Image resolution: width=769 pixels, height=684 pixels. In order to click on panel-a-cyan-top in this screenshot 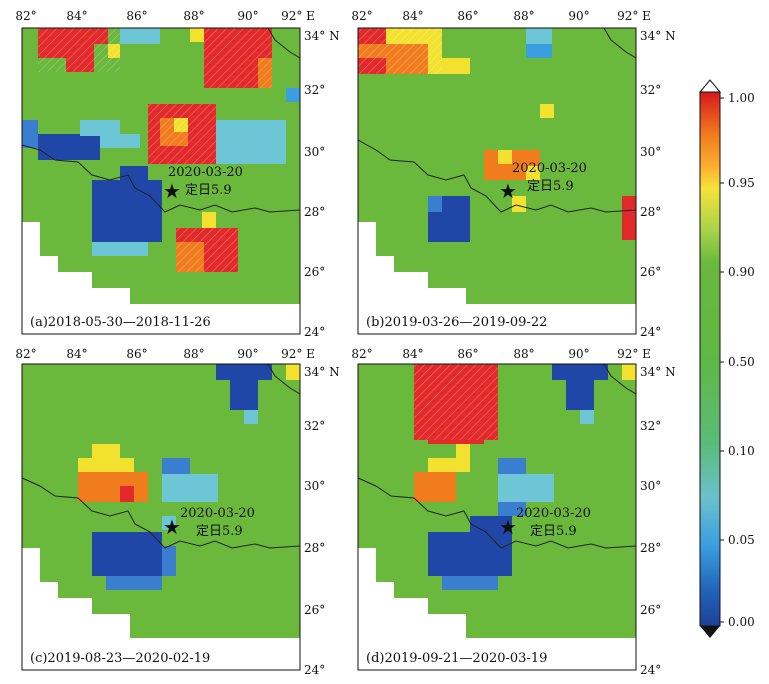, I will do `click(140, 36)`.